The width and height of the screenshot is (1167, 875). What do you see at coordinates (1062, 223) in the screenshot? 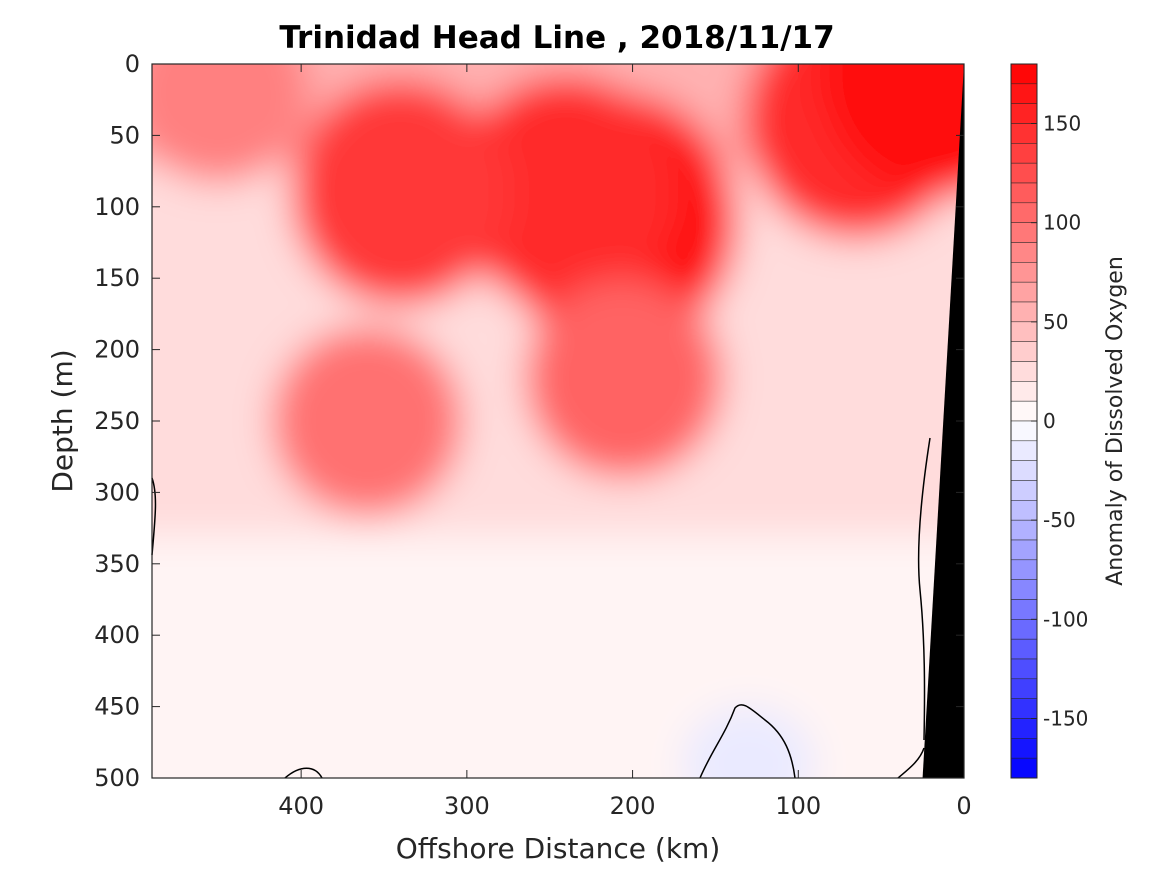
I see `colorbar-tick-label: 100` at bounding box center [1062, 223].